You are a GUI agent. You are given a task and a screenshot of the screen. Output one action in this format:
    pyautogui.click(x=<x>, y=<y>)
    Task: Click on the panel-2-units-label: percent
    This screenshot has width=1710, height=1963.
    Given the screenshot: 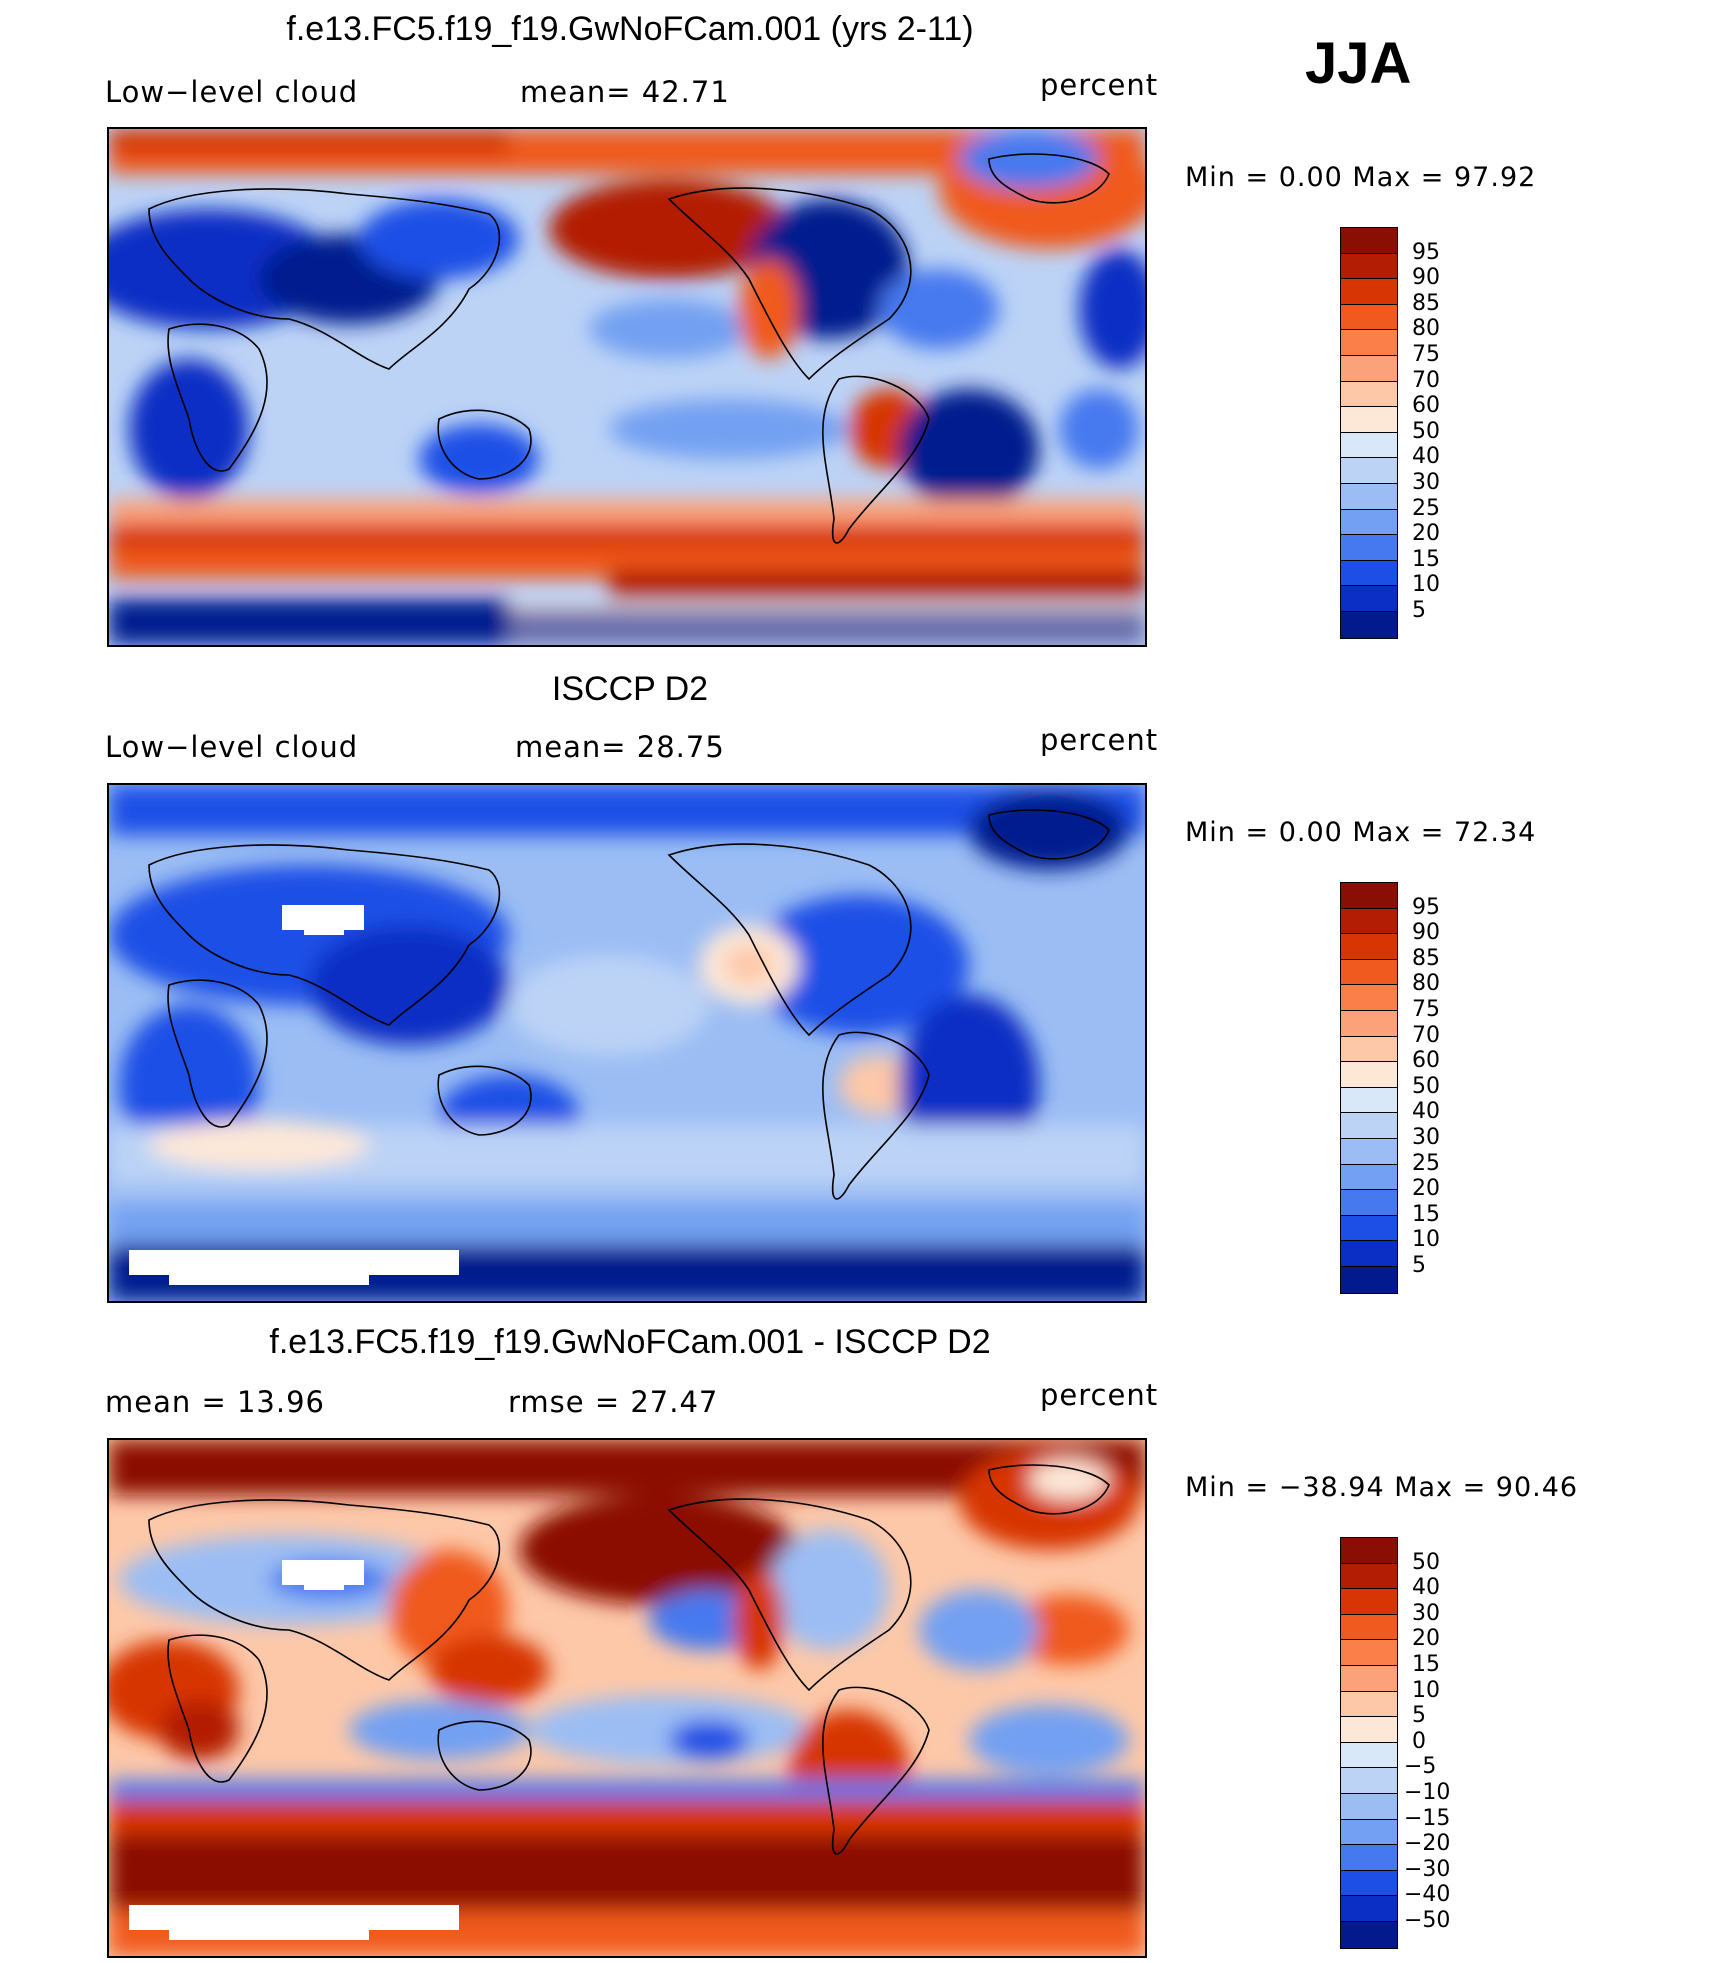 What is the action you would take?
    pyautogui.click(x=1099, y=740)
    